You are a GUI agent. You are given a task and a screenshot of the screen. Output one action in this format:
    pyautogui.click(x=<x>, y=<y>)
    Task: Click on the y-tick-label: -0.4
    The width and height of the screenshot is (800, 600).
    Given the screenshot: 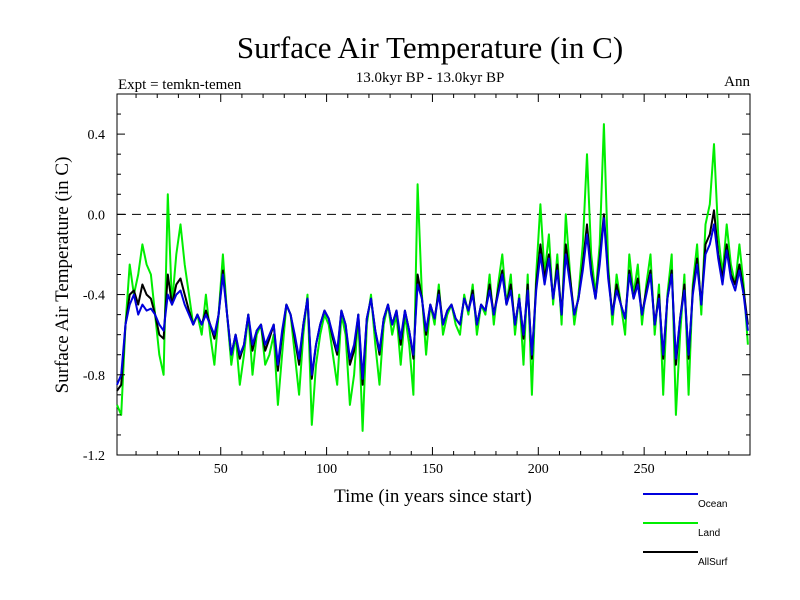 What is the action you would take?
    pyautogui.click(x=94, y=296)
    